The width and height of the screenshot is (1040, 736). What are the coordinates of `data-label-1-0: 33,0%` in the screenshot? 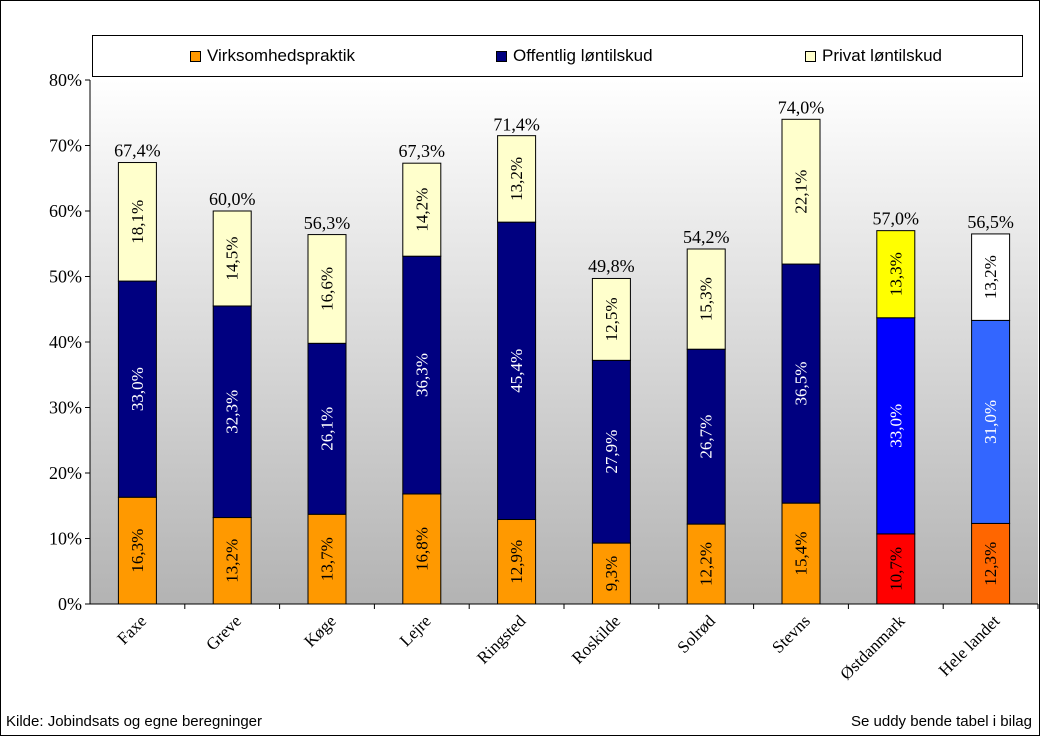 It's located at (137, 389).